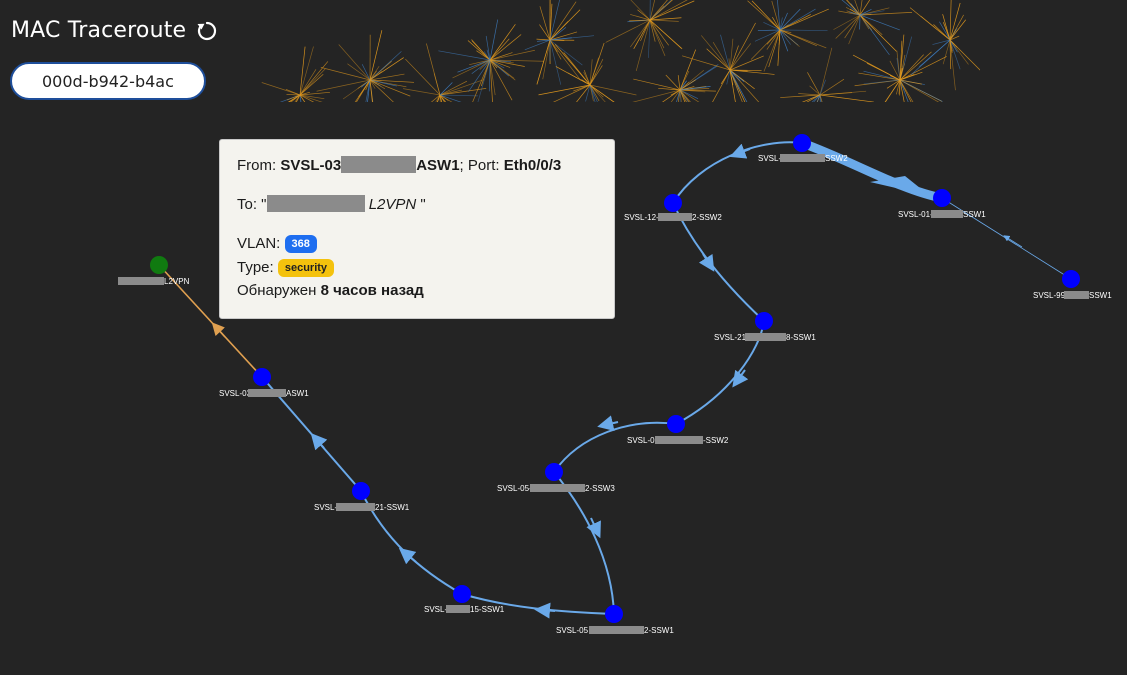  I want to click on node-asw1-label-suffix: ASW1, so click(297, 393).